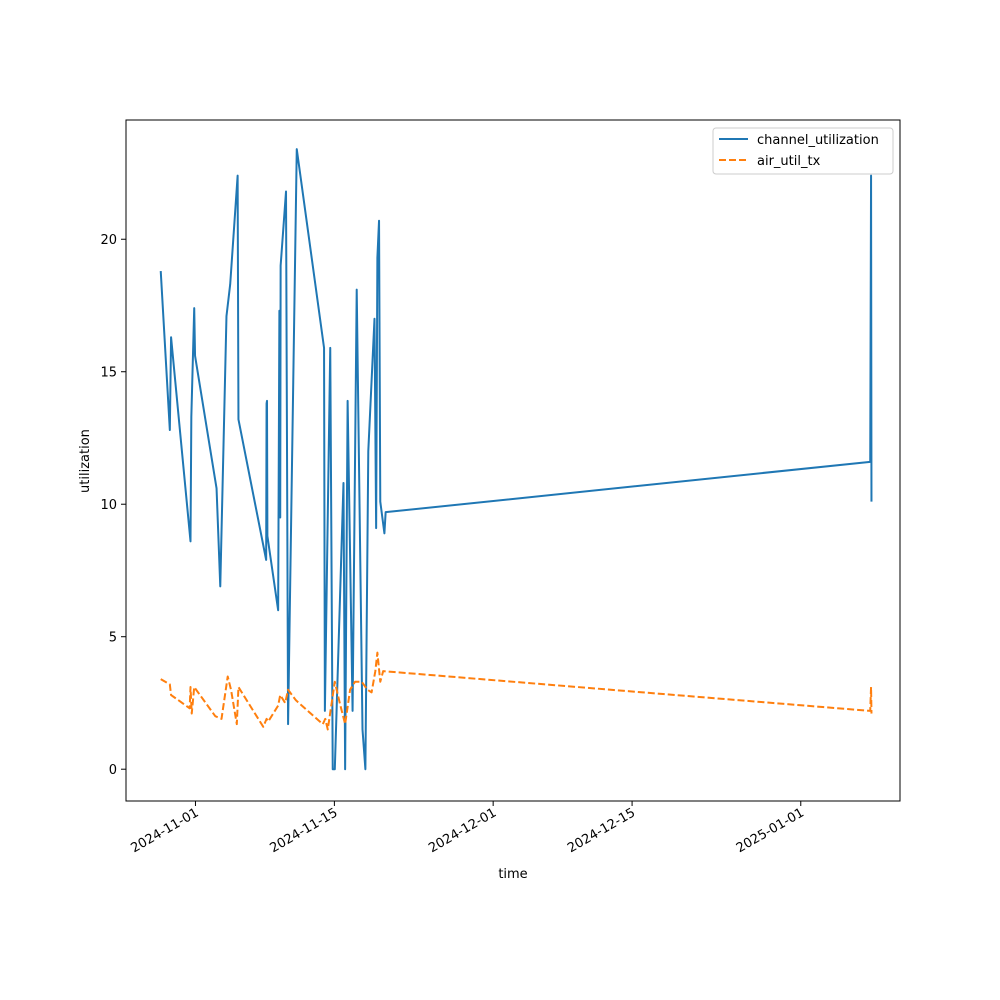 This screenshot has width=1000, height=1000. I want to click on y-tick-label: 0, so click(113, 770).